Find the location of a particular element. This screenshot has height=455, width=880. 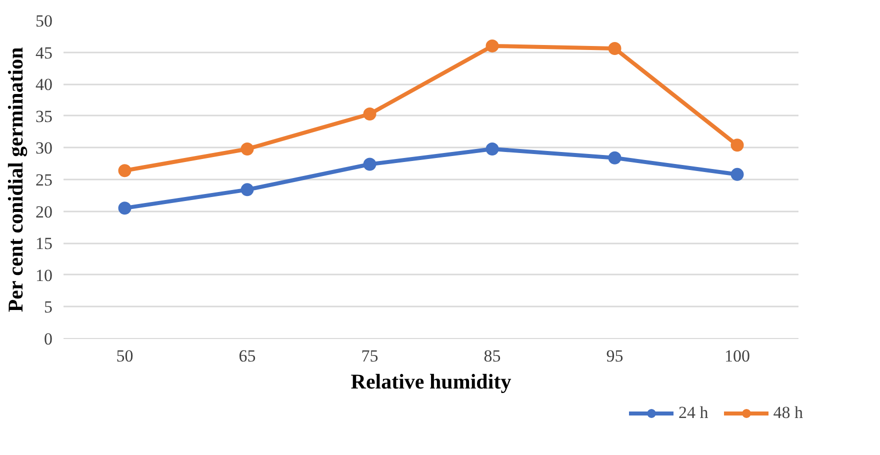

legend-label: 48 h is located at coordinates (788, 413).